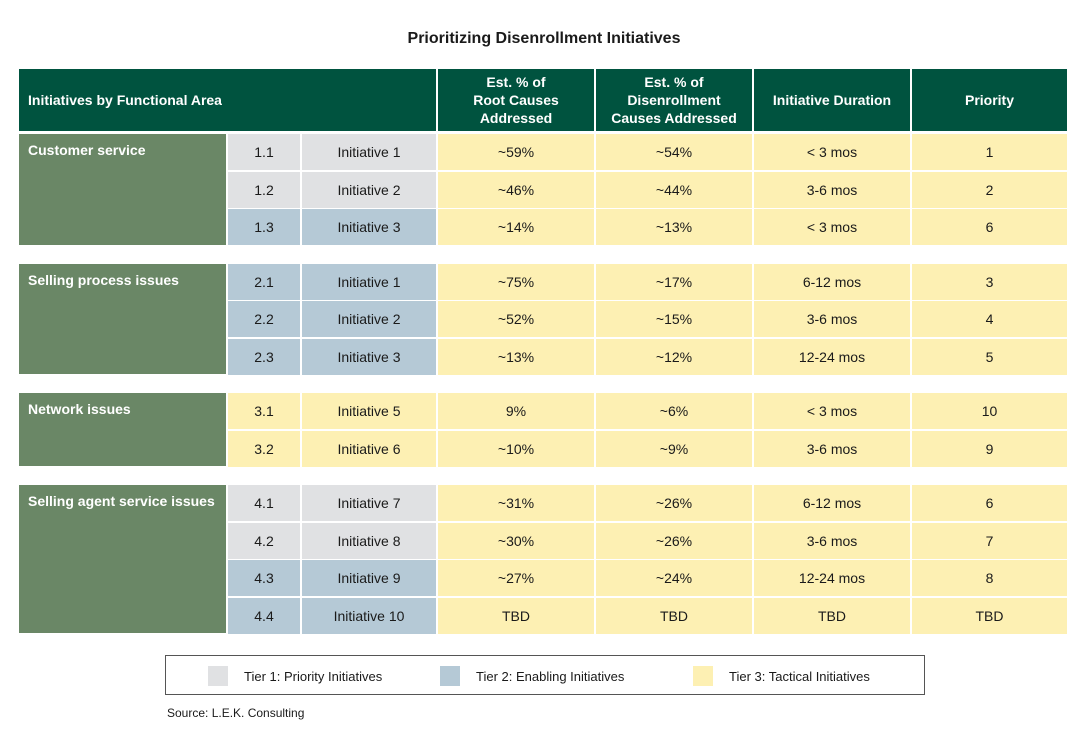  I want to click on priority-value: TBD, so click(989, 616).